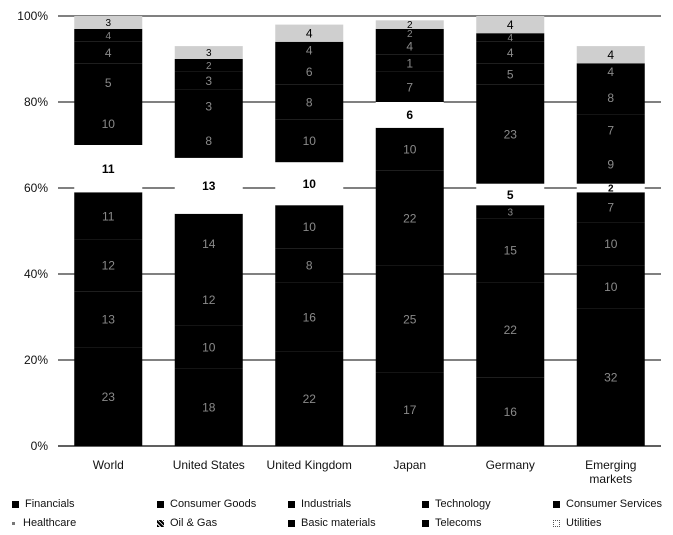  Describe the element at coordinates (614, 504) in the screenshot. I see `legend-label: Consumer Services` at that location.